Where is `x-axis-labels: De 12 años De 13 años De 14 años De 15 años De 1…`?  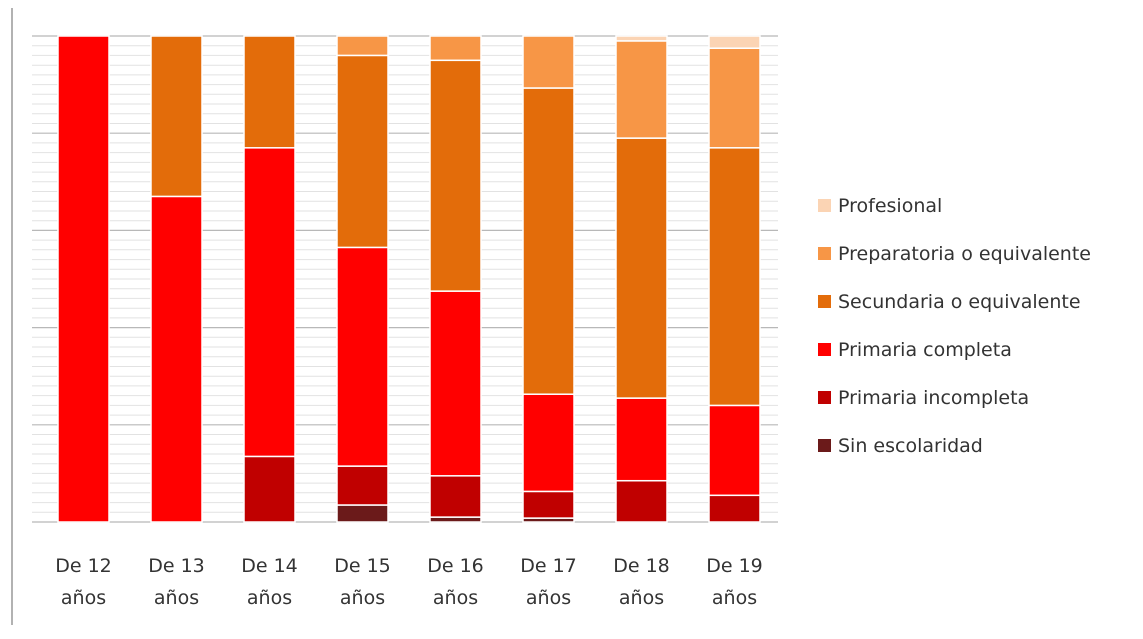
x-axis-labels: De 12 años De 13 años De 14 años De 15 años De 1… is located at coordinates (409, 582).